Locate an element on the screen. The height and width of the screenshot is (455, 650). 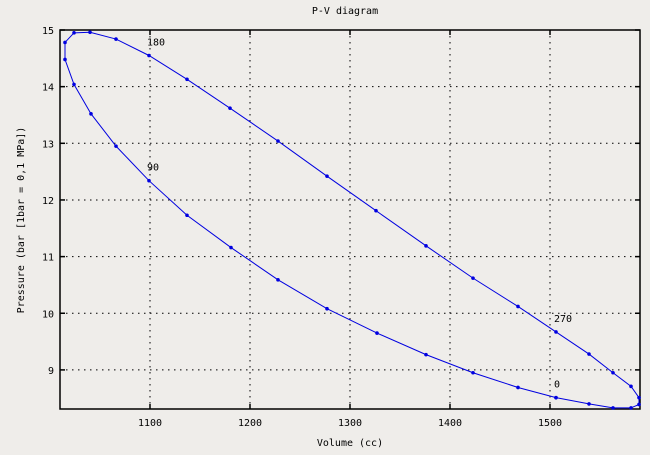
y-tick-label: 10 is located at coordinates (48, 314).